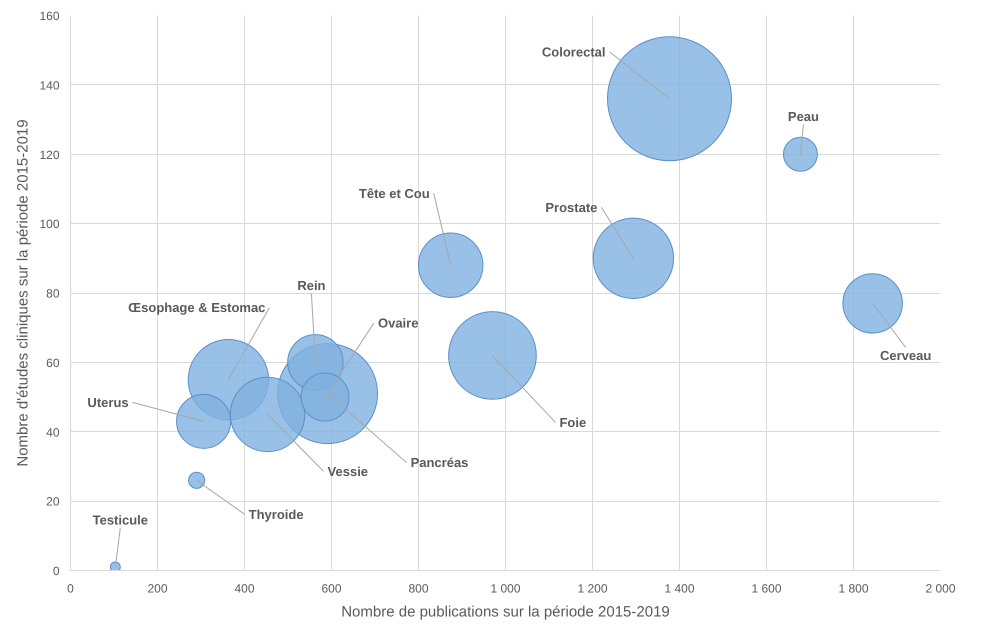 Image resolution: width=987 pixels, height=633 pixels. Describe the element at coordinates (398, 323) in the screenshot. I see `annotation: Ovaire` at that location.